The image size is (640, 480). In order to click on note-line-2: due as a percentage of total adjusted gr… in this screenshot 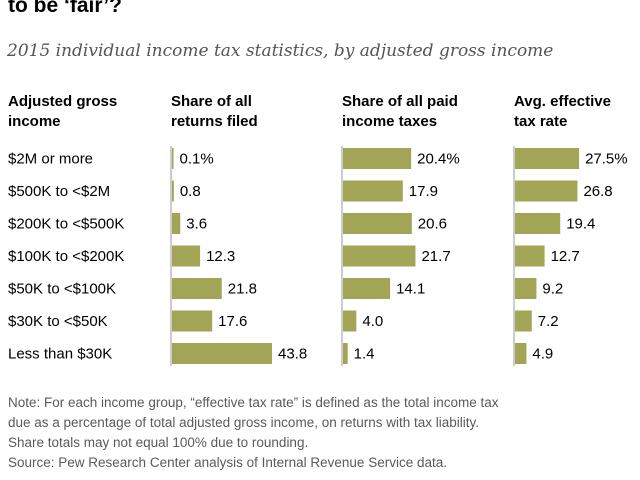, I will do `click(244, 422)`.